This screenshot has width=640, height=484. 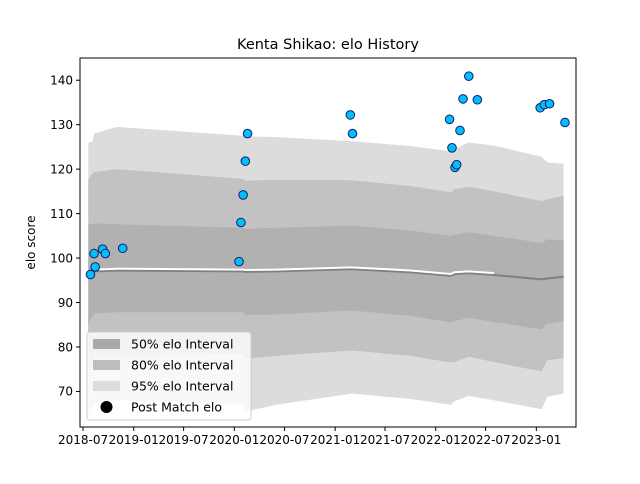 What do you see at coordinates (65, 392) in the screenshot?
I see `y-tick-label-0: 70` at bounding box center [65, 392].